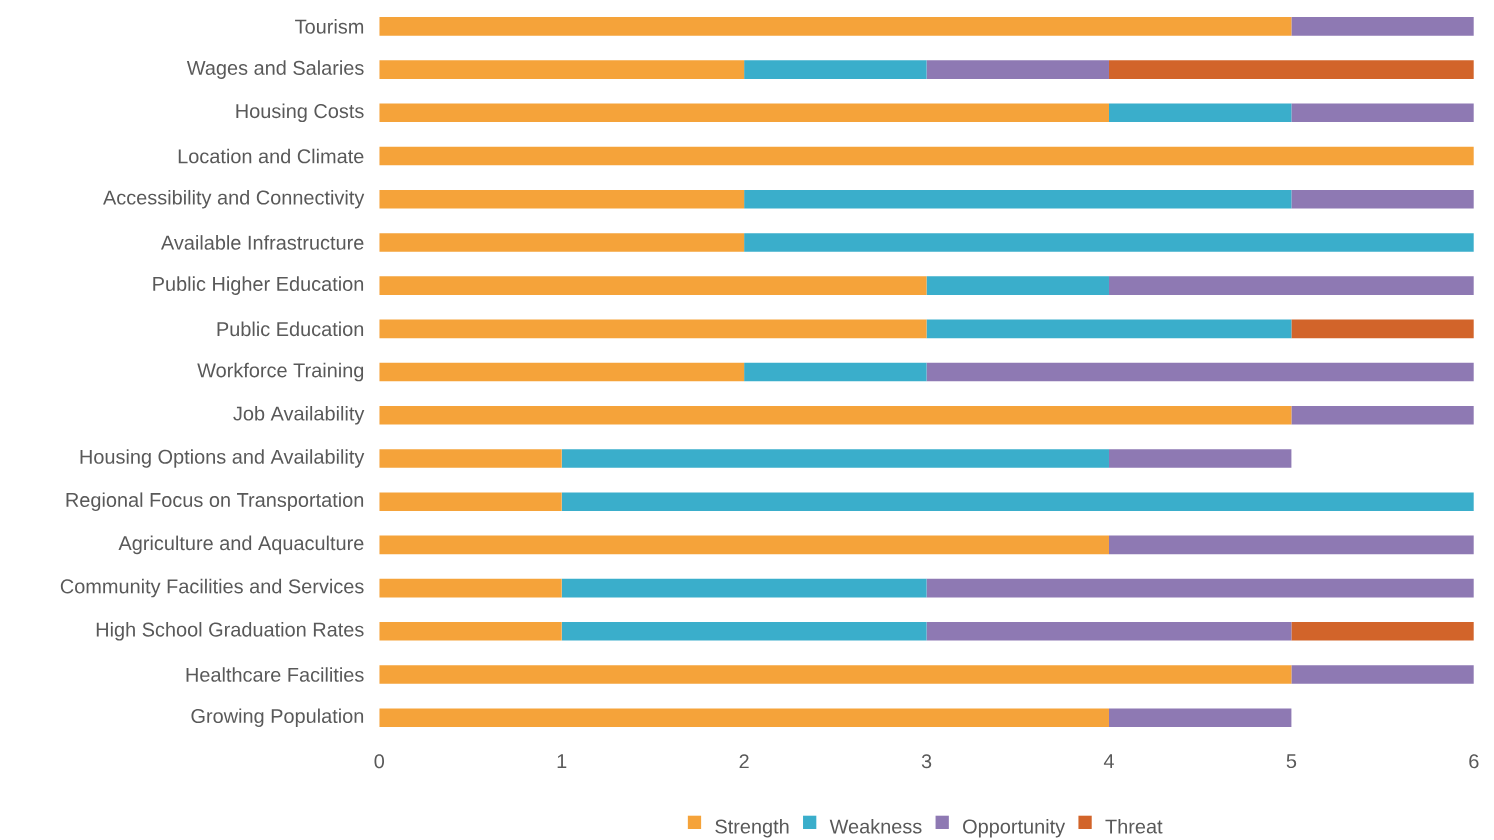  Describe the element at coordinates (562, 761) in the screenshot. I see `x-tick-label: 1` at that location.